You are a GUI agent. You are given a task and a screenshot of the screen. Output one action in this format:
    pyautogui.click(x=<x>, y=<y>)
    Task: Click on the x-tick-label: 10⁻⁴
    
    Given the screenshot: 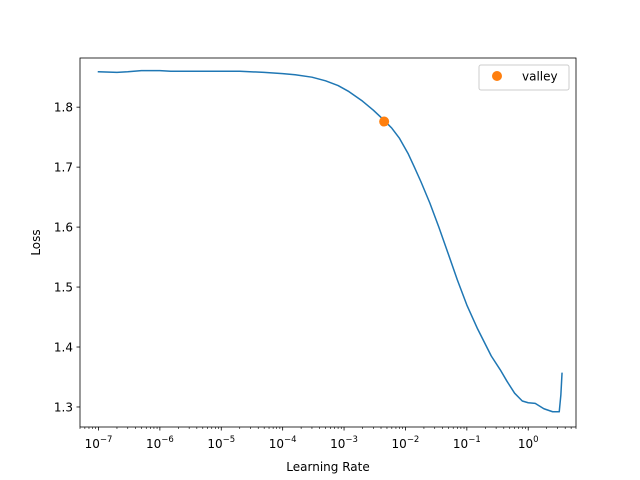 What is the action you would take?
    pyautogui.click(x=283, y=443)
    